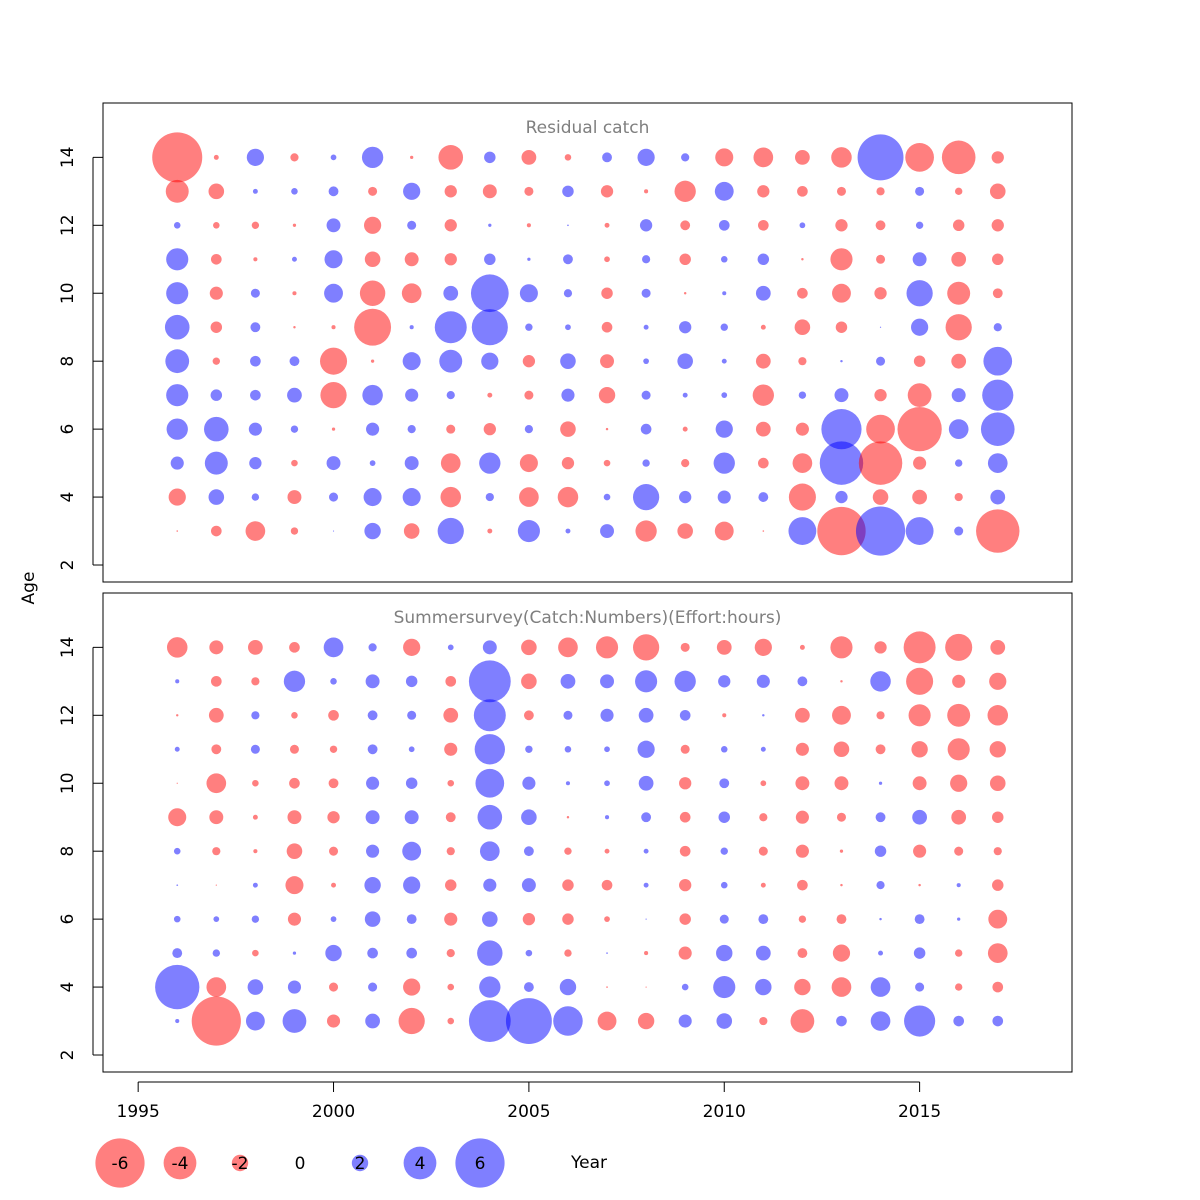 Image resolution: width=1200 pixels, height=1200 pixels. What do you see at coordinates (29, 588) in the screenshot?
I see `y-axis-label: Age` at bounding box center [29, 588].